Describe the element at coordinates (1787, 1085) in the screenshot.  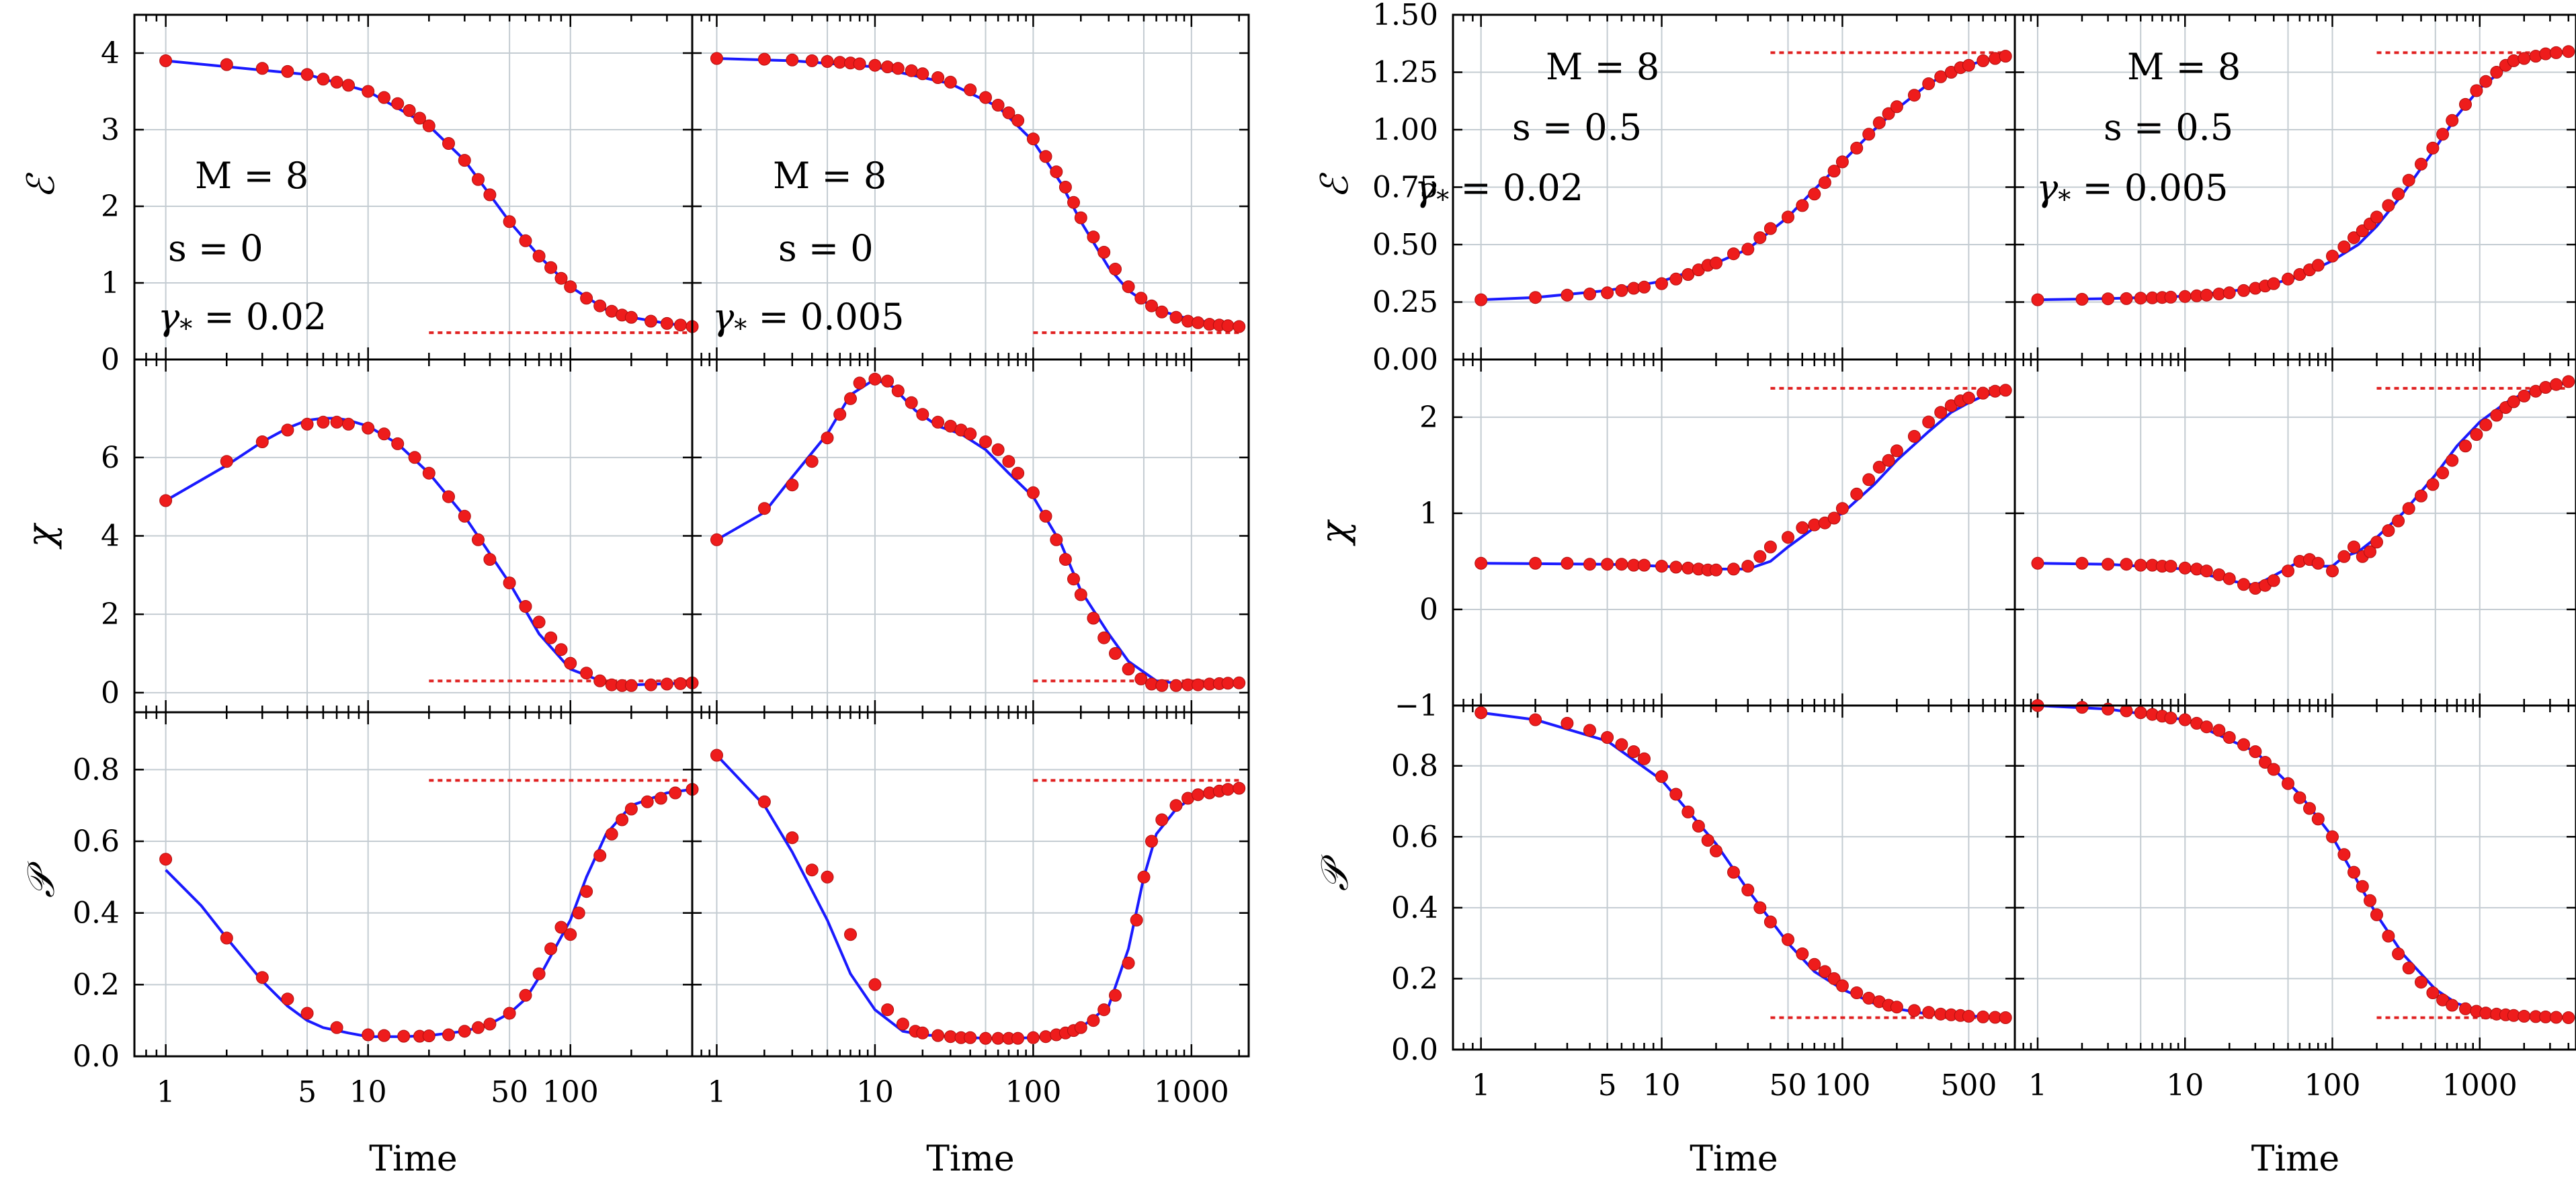
I see `x-tick-label: 50` at that location.